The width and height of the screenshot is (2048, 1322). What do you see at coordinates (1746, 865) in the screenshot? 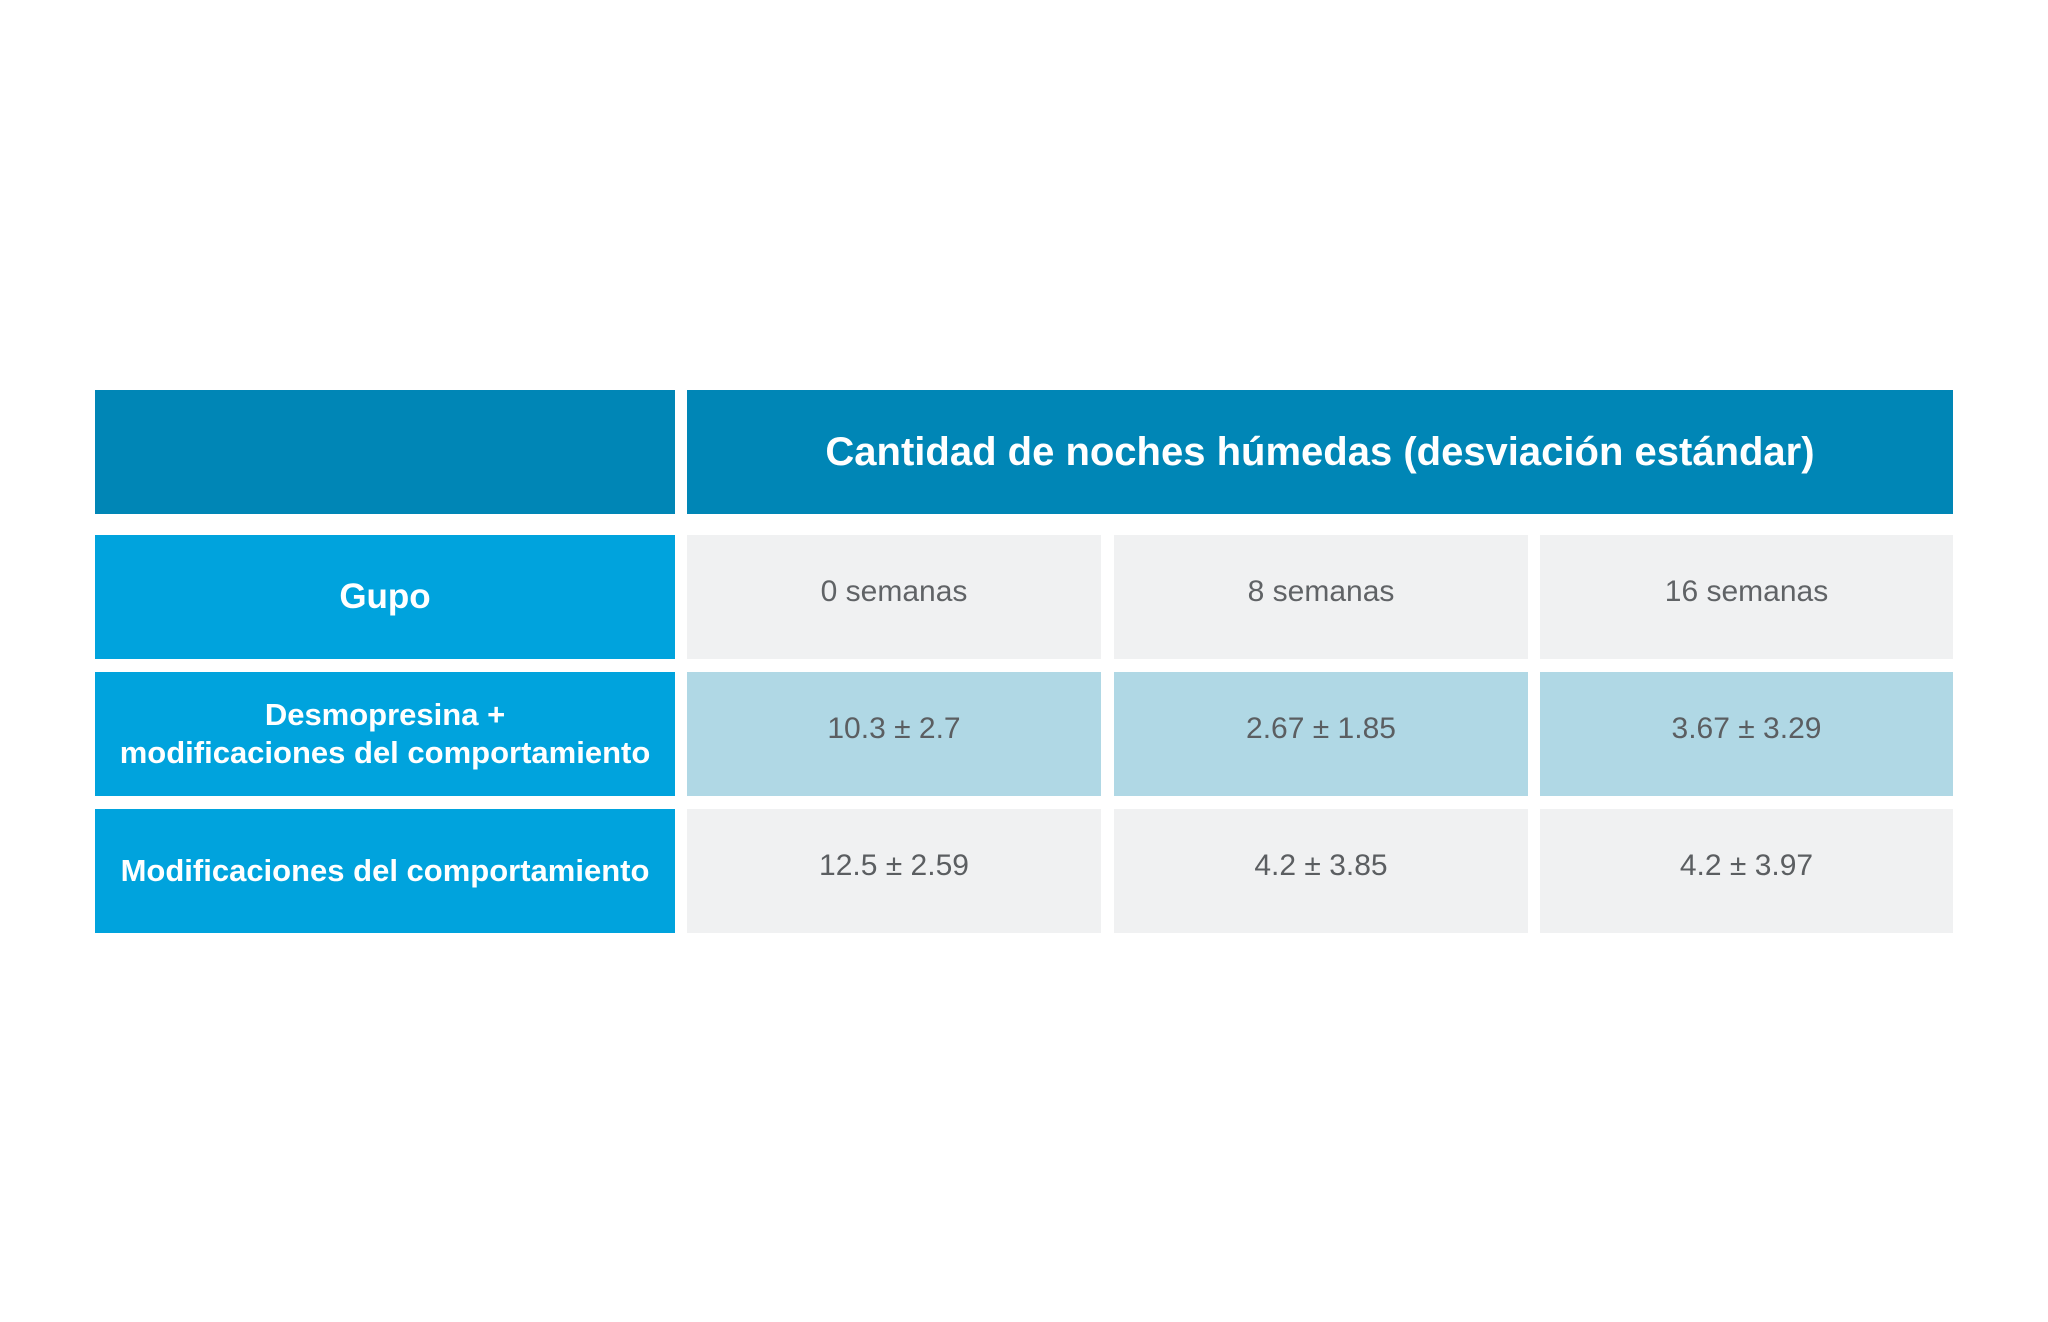
I see `cell-value: 4.2 ± 3.97` at bounding box center [1746, 865].